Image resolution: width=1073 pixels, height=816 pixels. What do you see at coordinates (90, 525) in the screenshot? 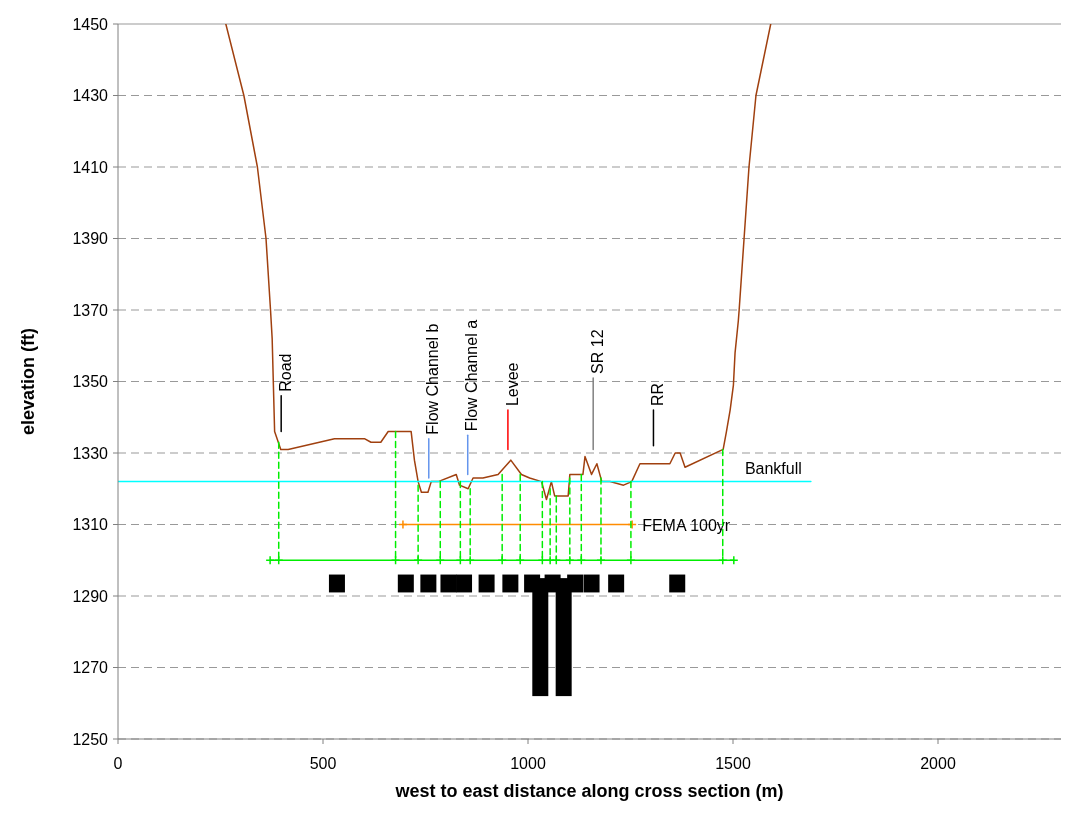
I see `y-tick-label: 1310` at bounding box center [90, 525].